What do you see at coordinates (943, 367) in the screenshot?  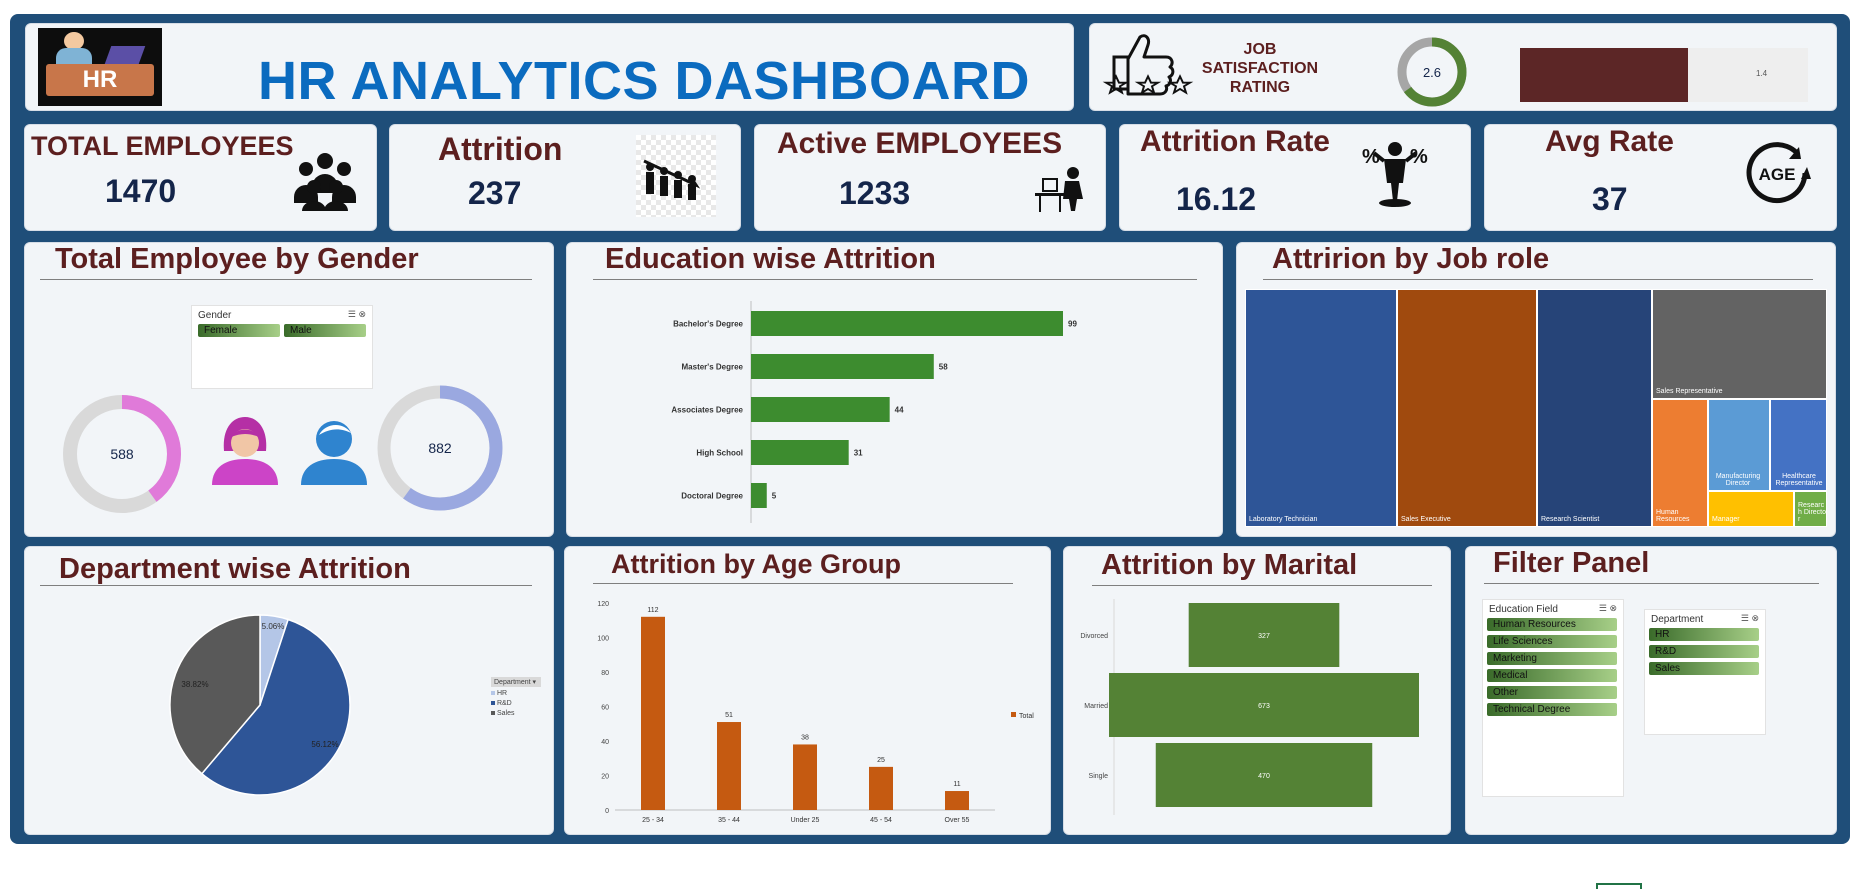 I see `education-value-master-s-degree: 58` at bounding box center [943, 367].